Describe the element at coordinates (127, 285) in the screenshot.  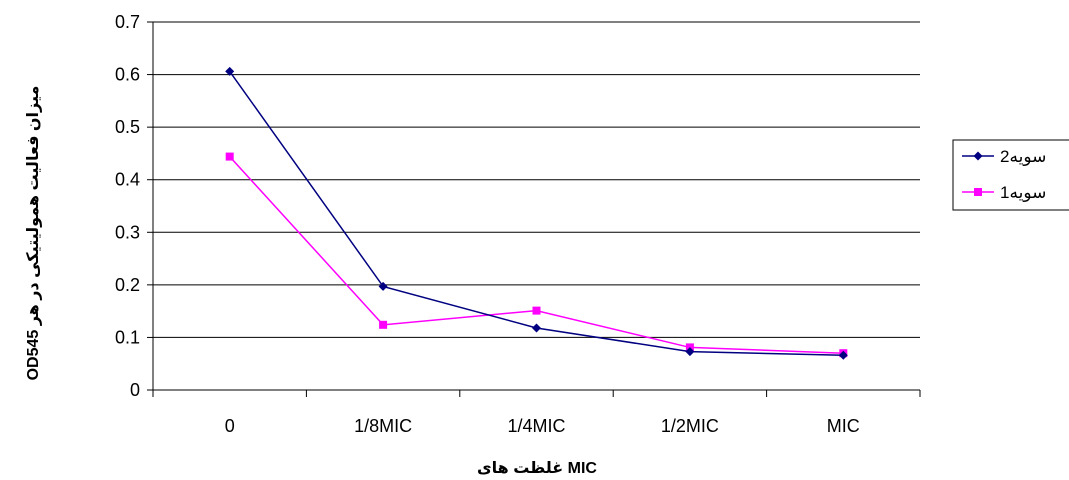
I see `y-tick-label: 0.2` at that location.